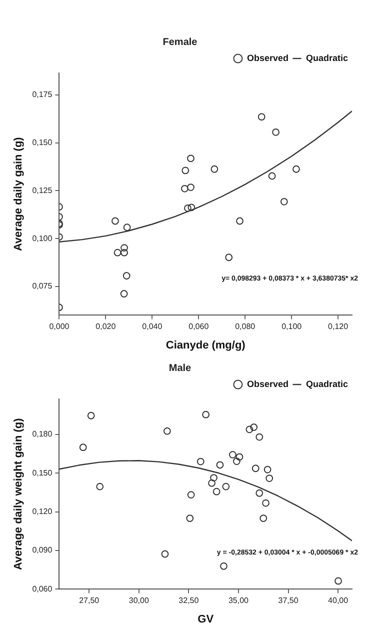 This screenshot has width=374, height=639. What do you see at coordinates (288, 601) in the screenshot?
I see `x-tick-label: 37,50` at bounding box center [288, 601].